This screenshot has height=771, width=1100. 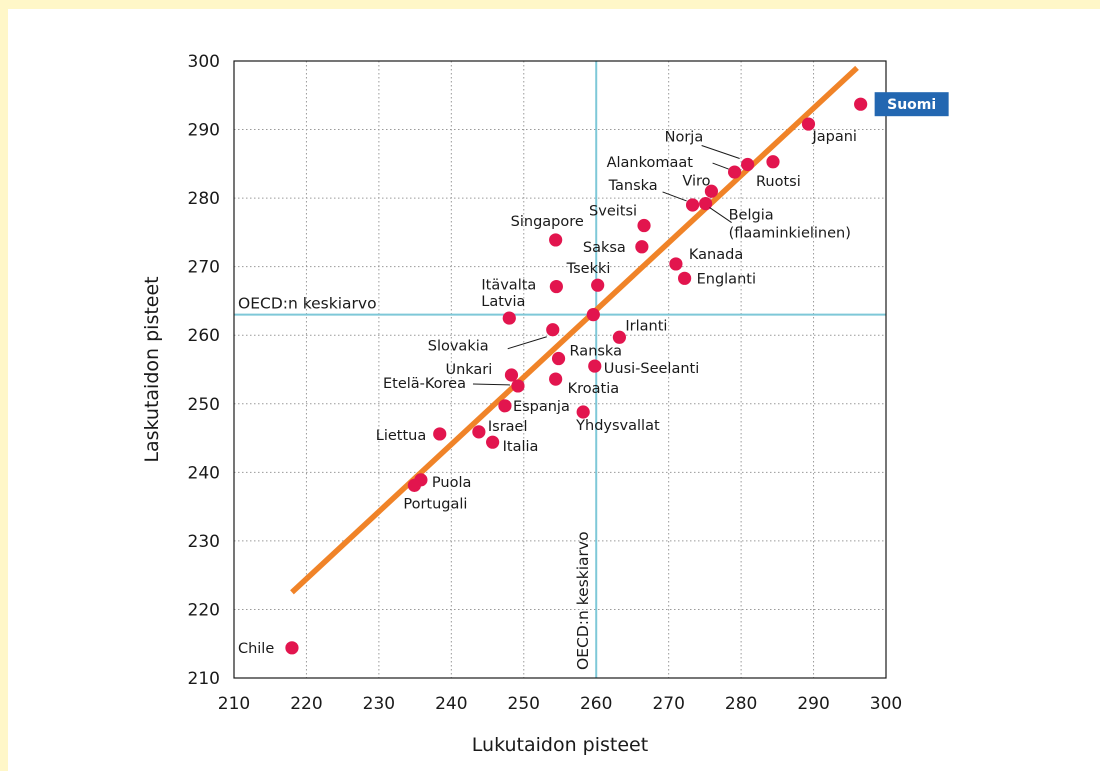 What do you see at coordinates (613, 212) in the screenshot?
I see `point-label-sveitsi: Sveitsi` at bounding box center [613, 212].